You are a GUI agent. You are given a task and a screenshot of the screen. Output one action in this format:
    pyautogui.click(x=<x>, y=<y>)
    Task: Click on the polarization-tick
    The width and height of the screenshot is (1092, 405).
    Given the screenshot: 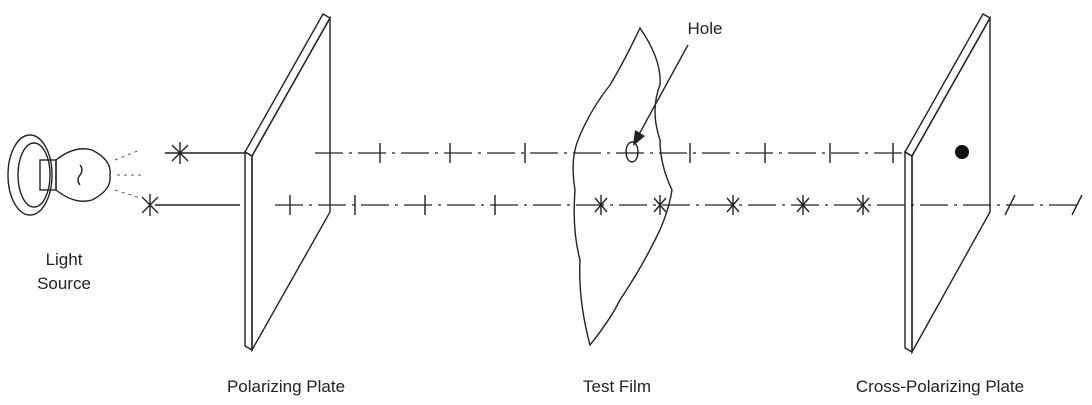 What is the action you would take?
    pyautogui.click(x=686, y=179)
    